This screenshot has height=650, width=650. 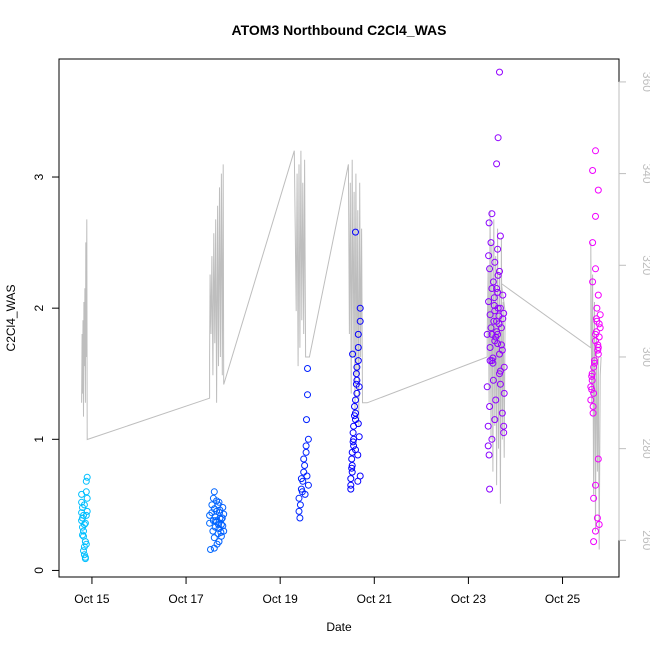 I want to click on chart-title: ATOM3 Northbound C2Cl4_WAS, so click(x=339, y=30).